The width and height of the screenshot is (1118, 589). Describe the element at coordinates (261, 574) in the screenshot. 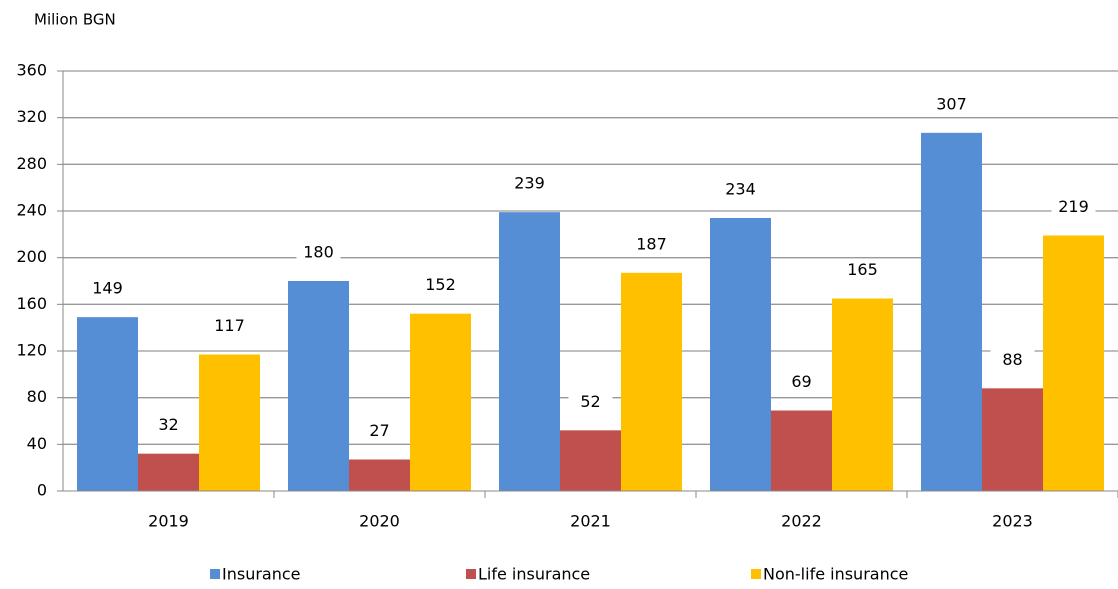

I see `legend-label: Insurance` at that location.